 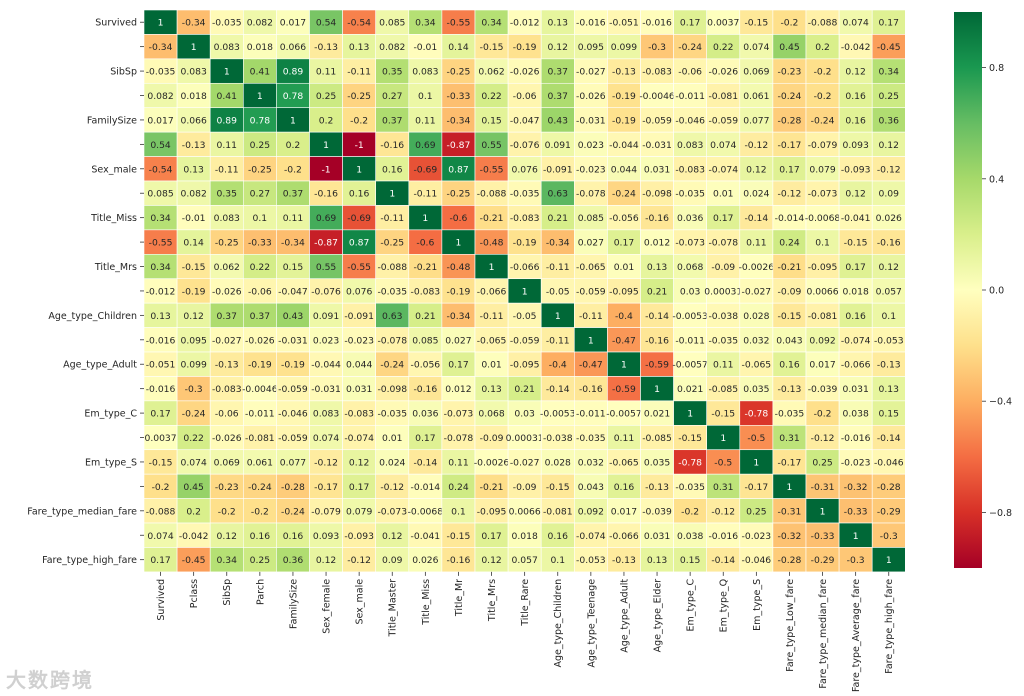 What do you see at coordinates (227, 145) in the screenshot?
I see `heatmap-cell-label: 0.11` at bounding box center [227, 145].